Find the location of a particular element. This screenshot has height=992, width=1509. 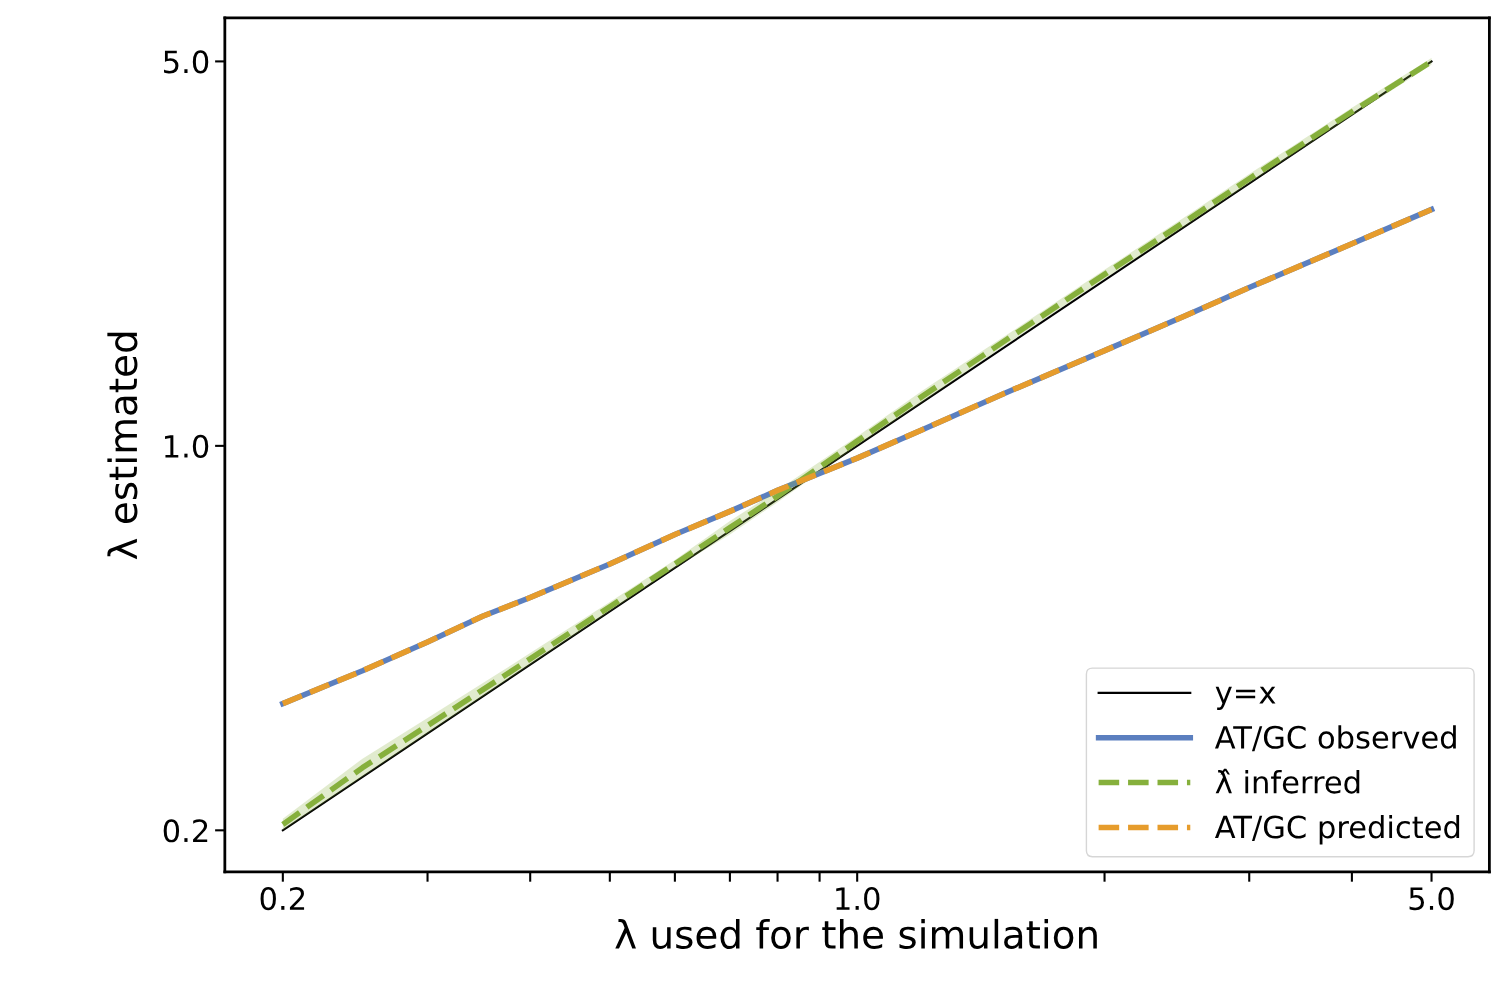

y-tick-label: 0.2 is located at coordinates (185, 831).